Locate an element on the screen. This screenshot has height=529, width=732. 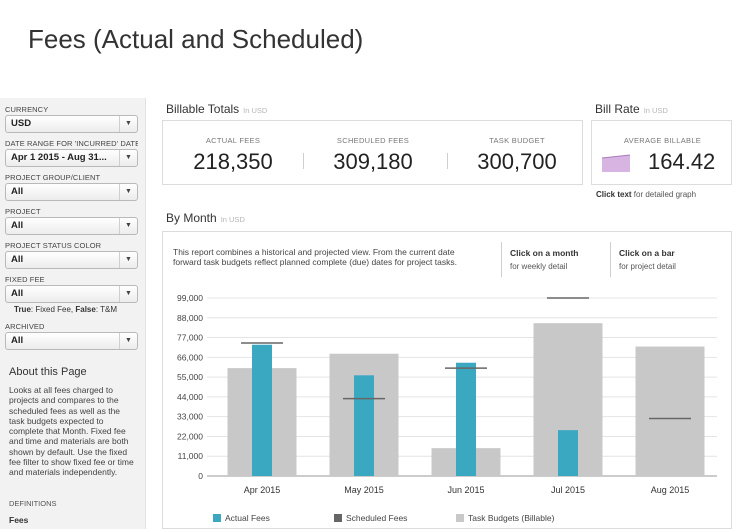
archived-label: ARCHIVED is located at coordinates (25, 326).